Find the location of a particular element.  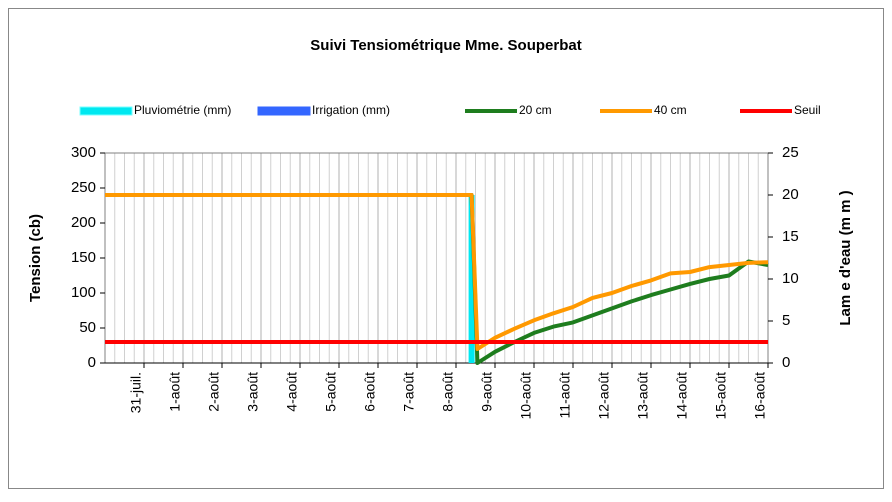

y-tick-label: 200 is located at coordinates (83, 222).